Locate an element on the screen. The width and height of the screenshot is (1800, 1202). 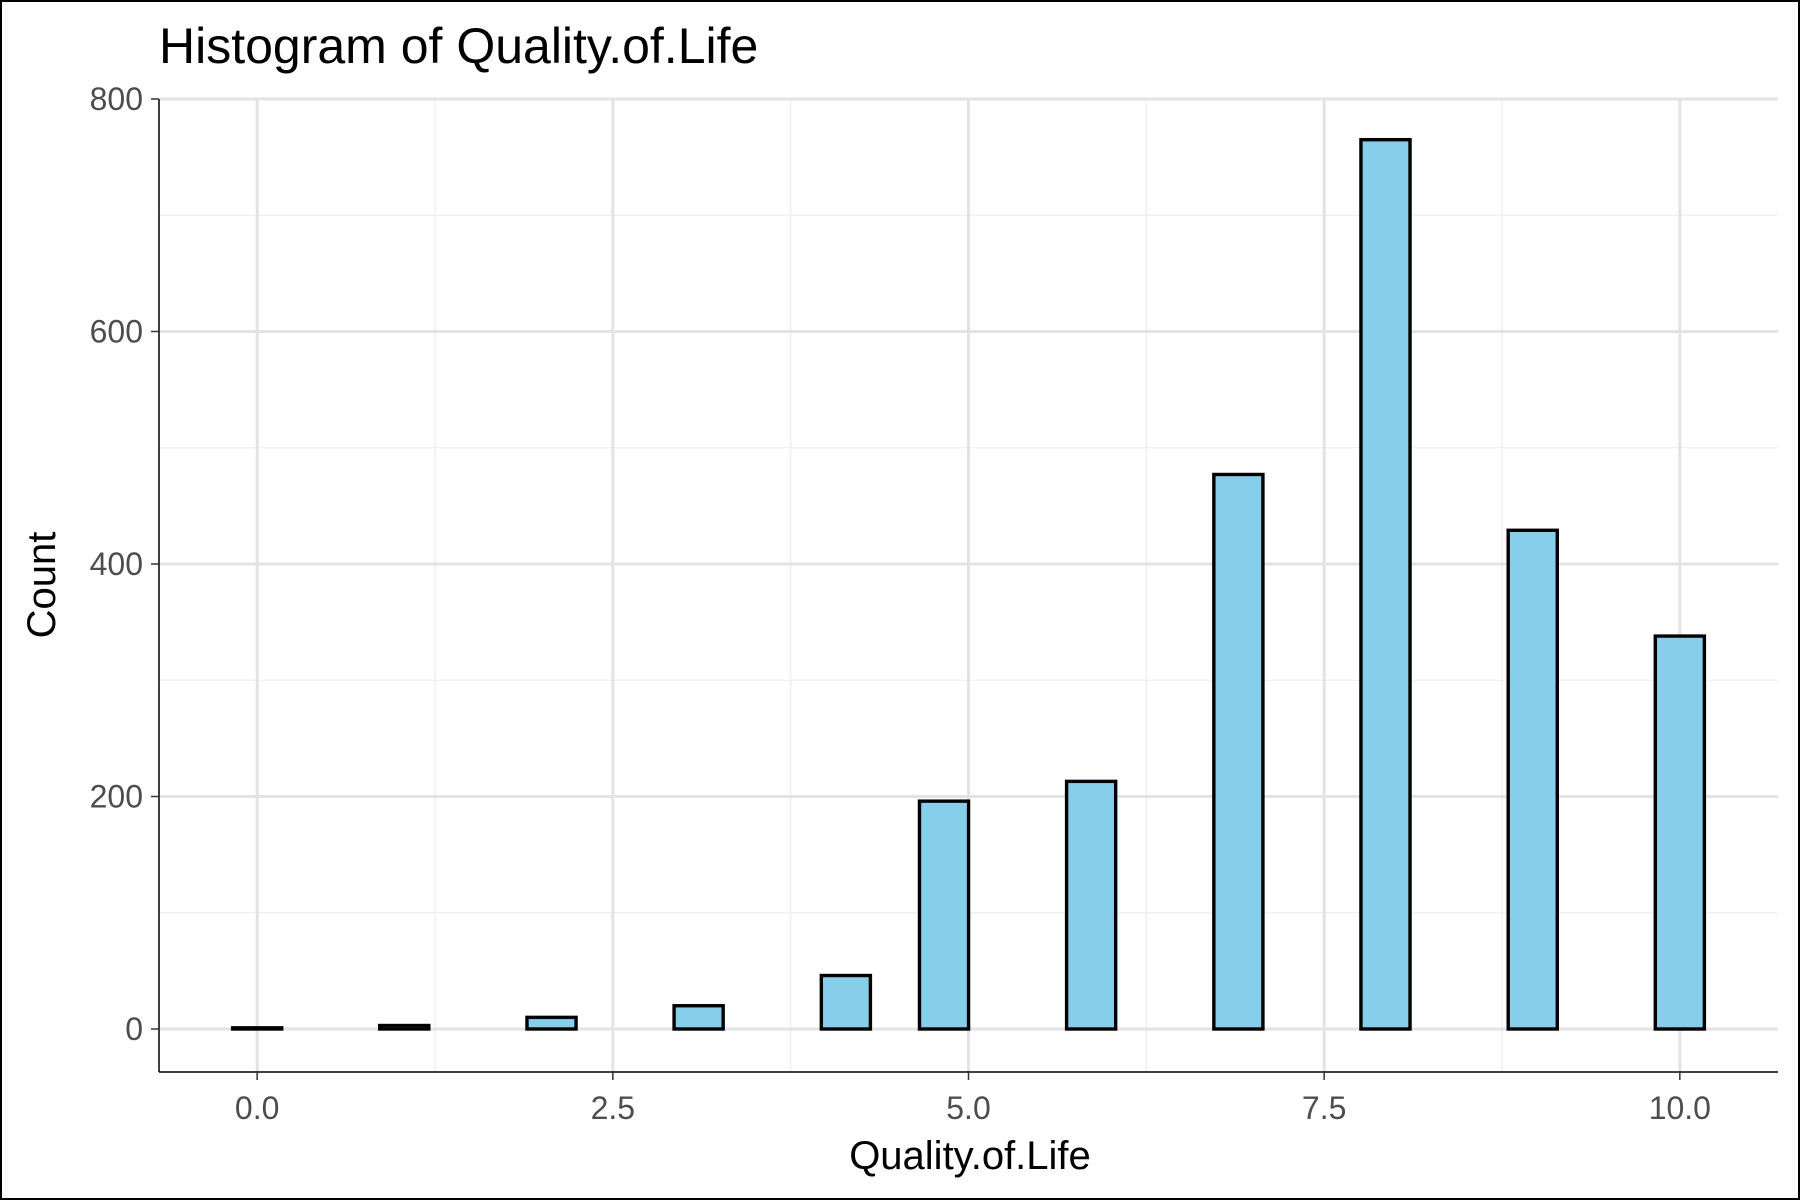
y-tick-label: 600 is located at coordinates (116, 331).